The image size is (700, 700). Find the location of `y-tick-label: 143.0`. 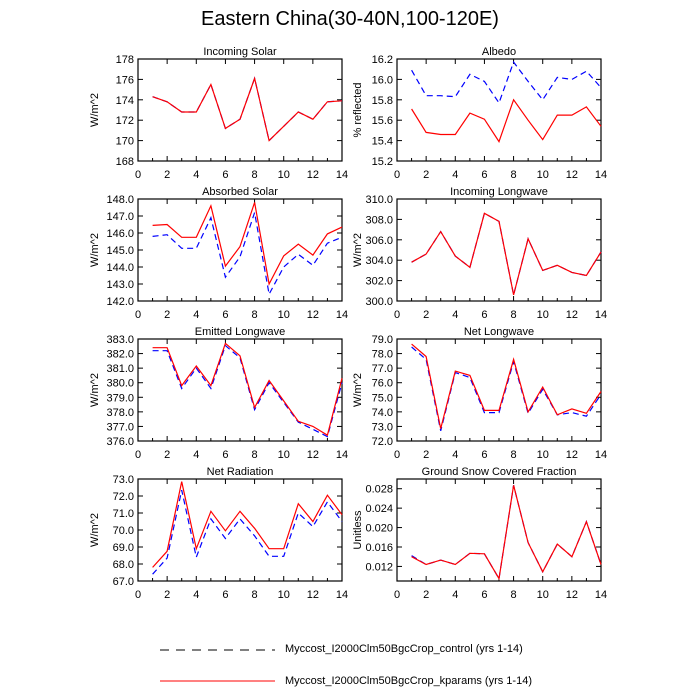

y-tick-label: 143.0 is located at coordinates (120, 285).